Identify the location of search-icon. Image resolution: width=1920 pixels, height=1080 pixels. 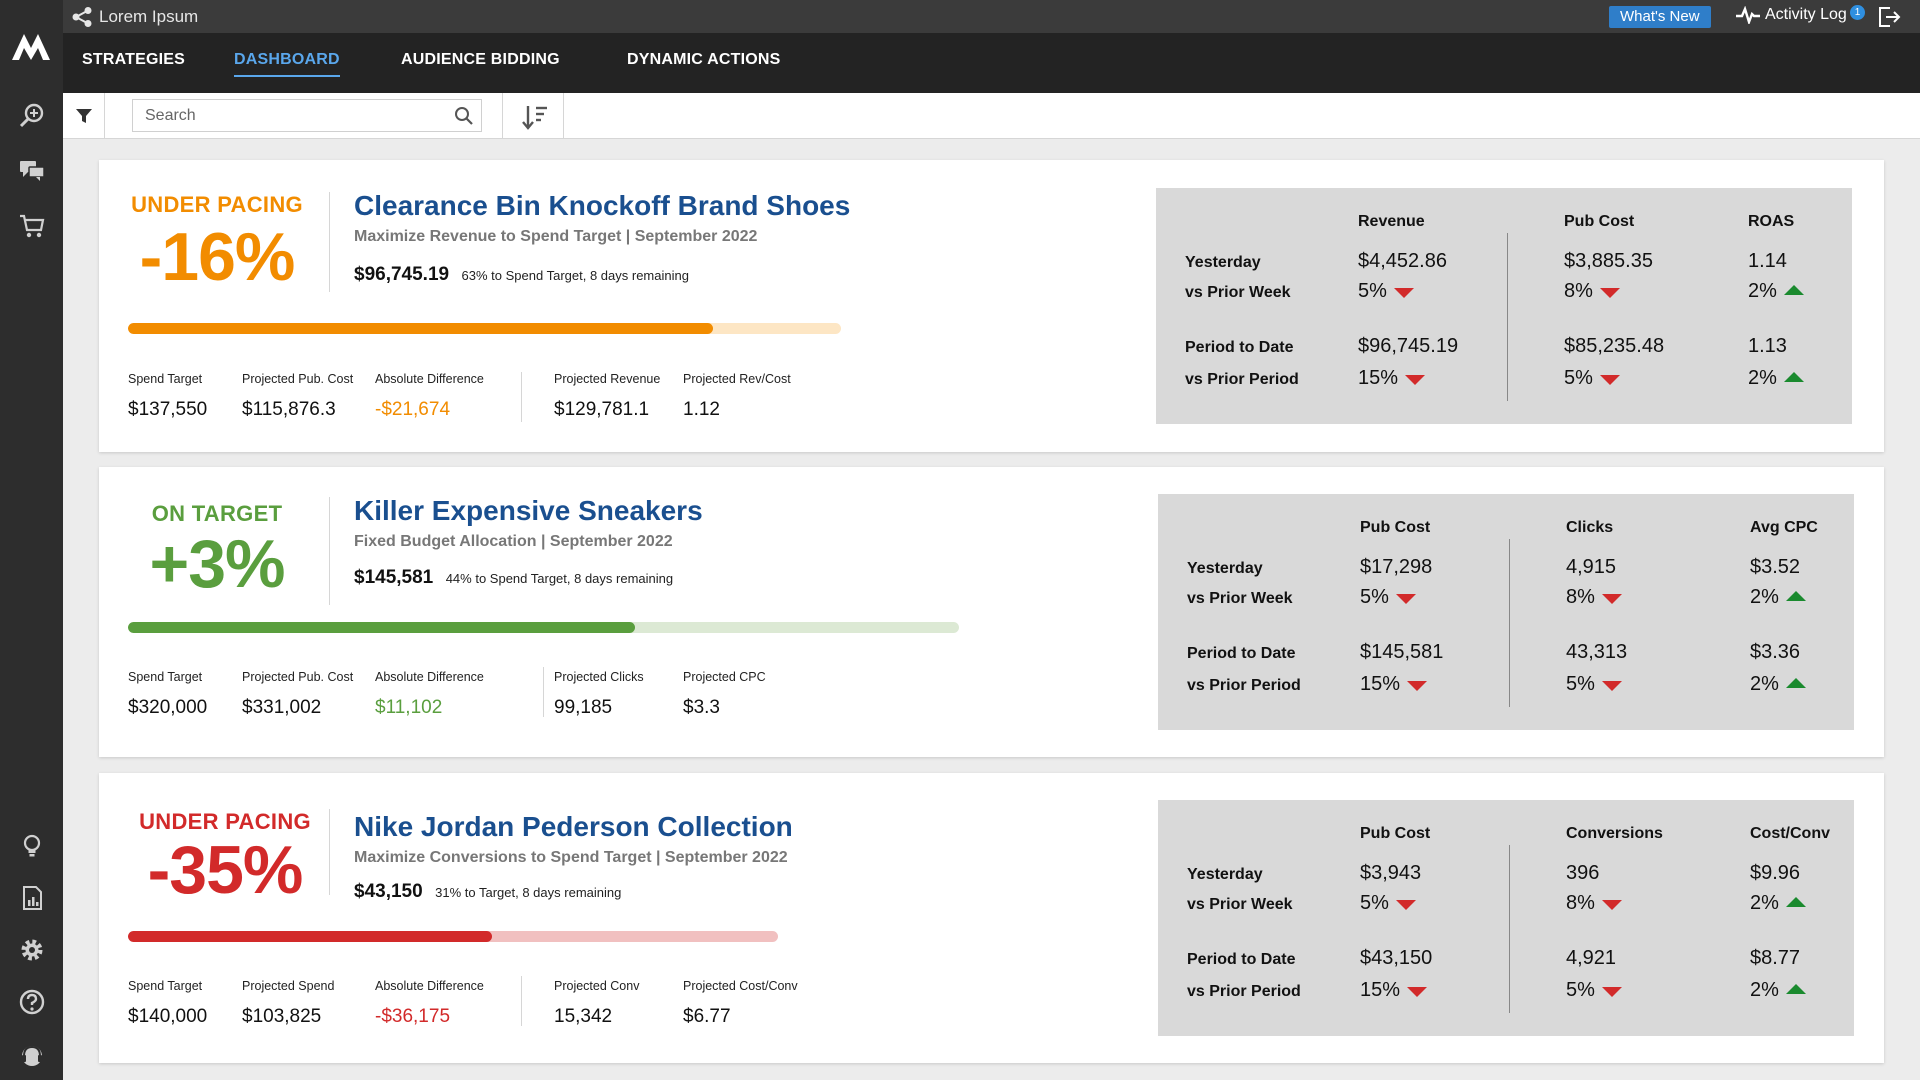
(463, 115).